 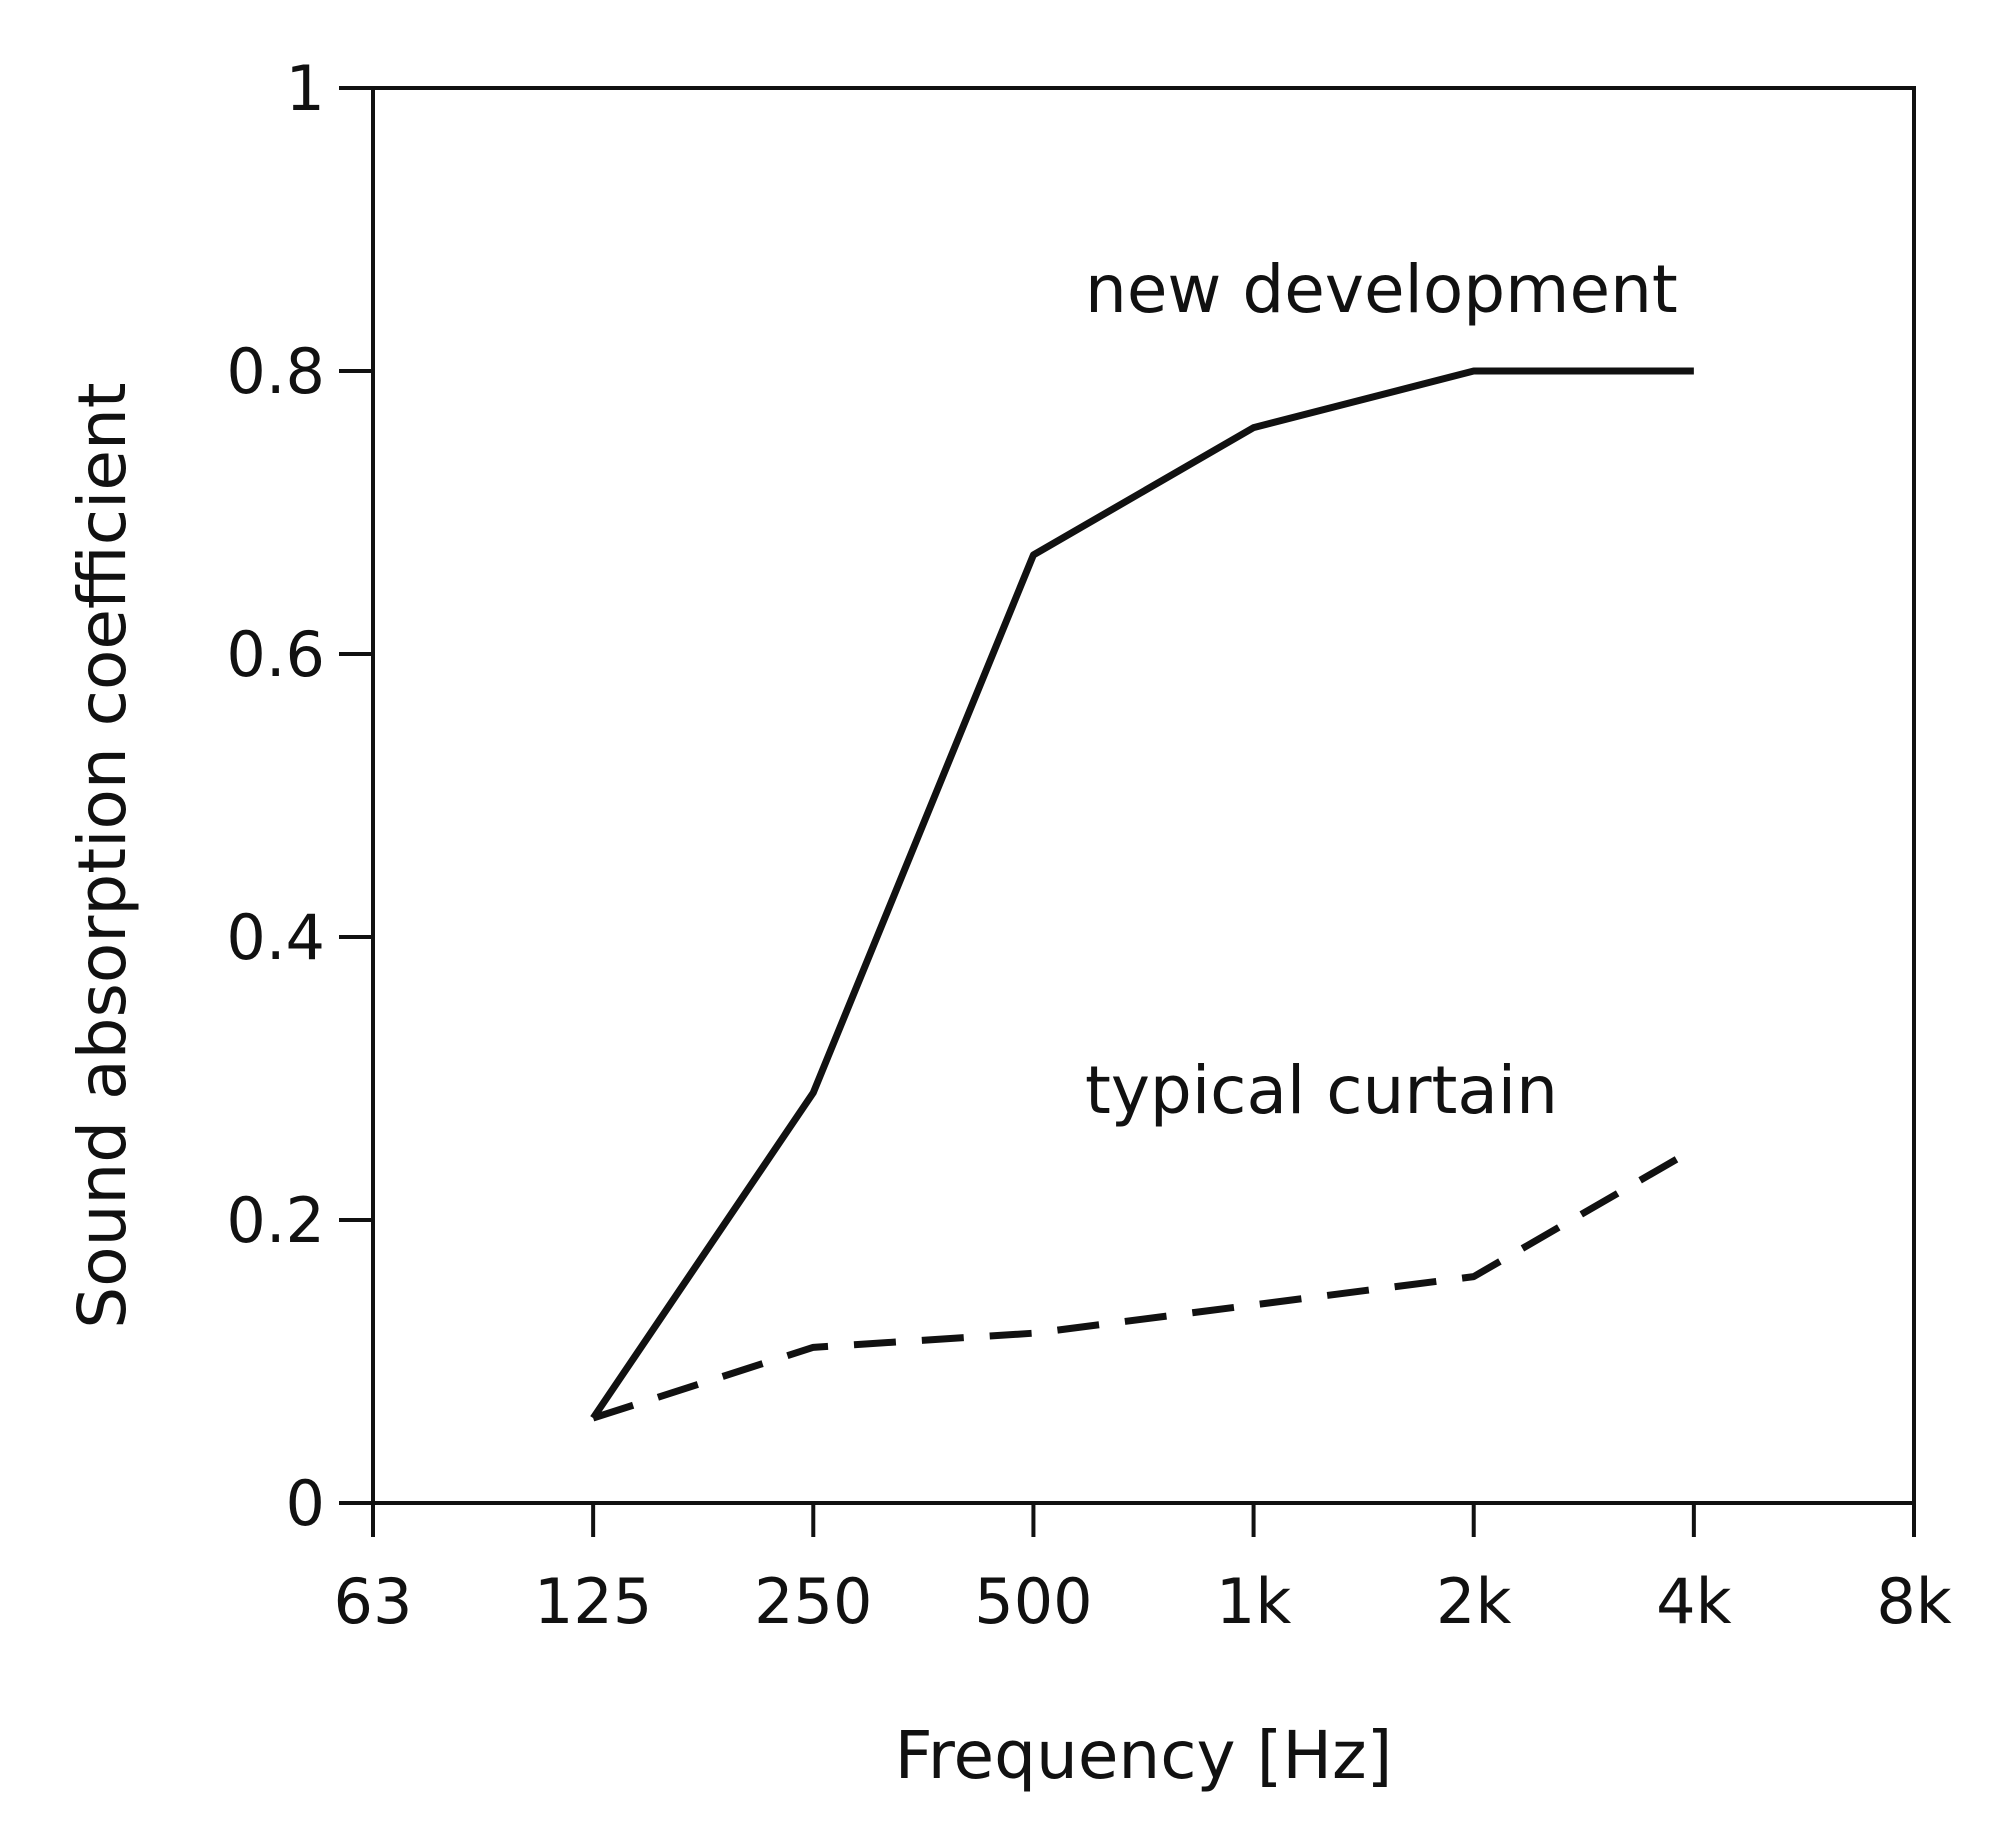 I want to click on y-tick-label: 0, so click(x=305, y=1503).